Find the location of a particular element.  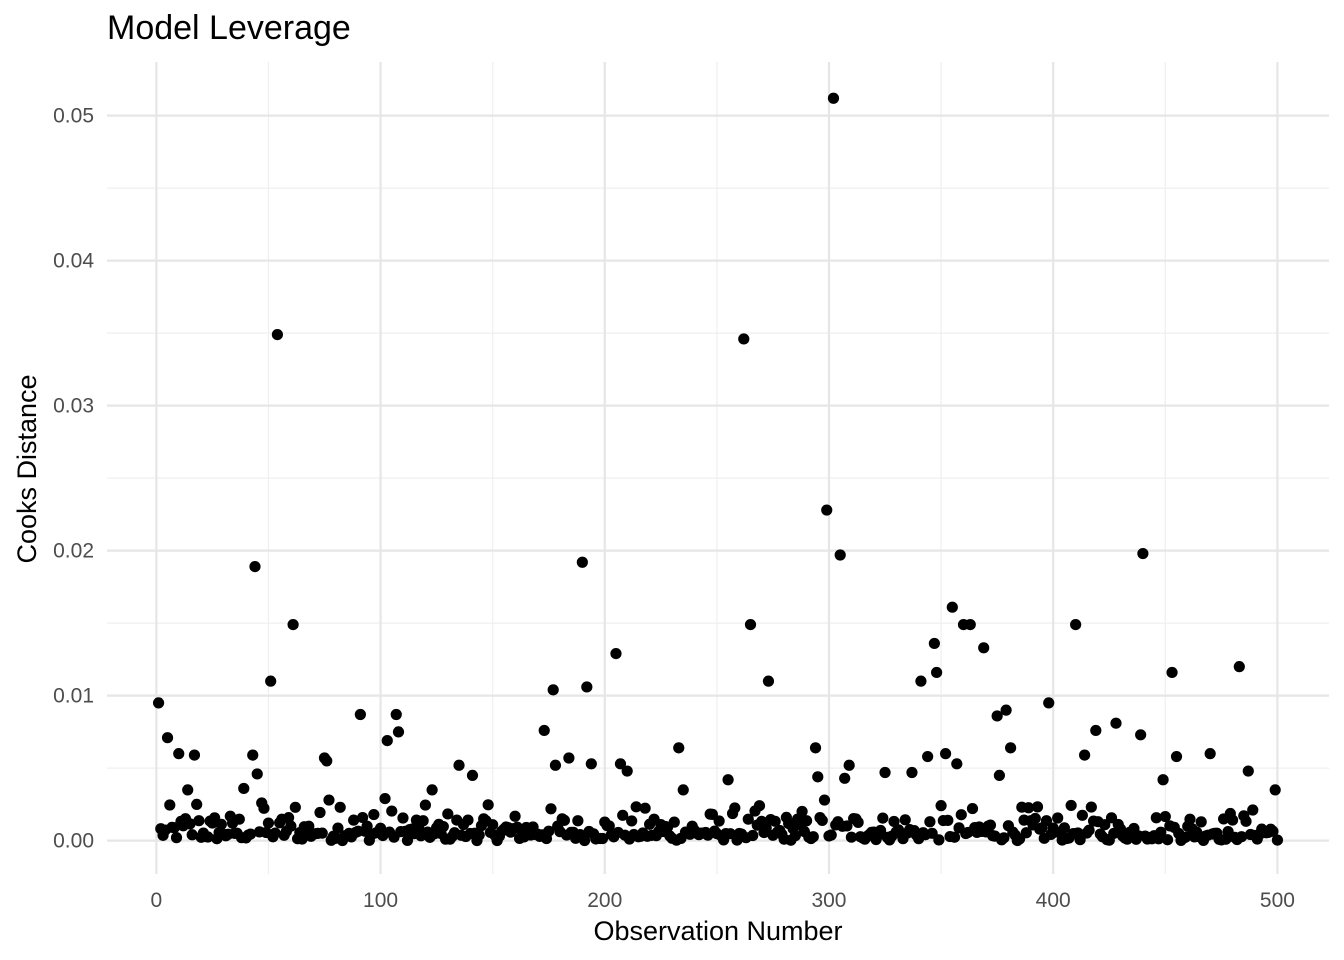

y-tick-label: 0.04 is located at coordinates (73, 261).